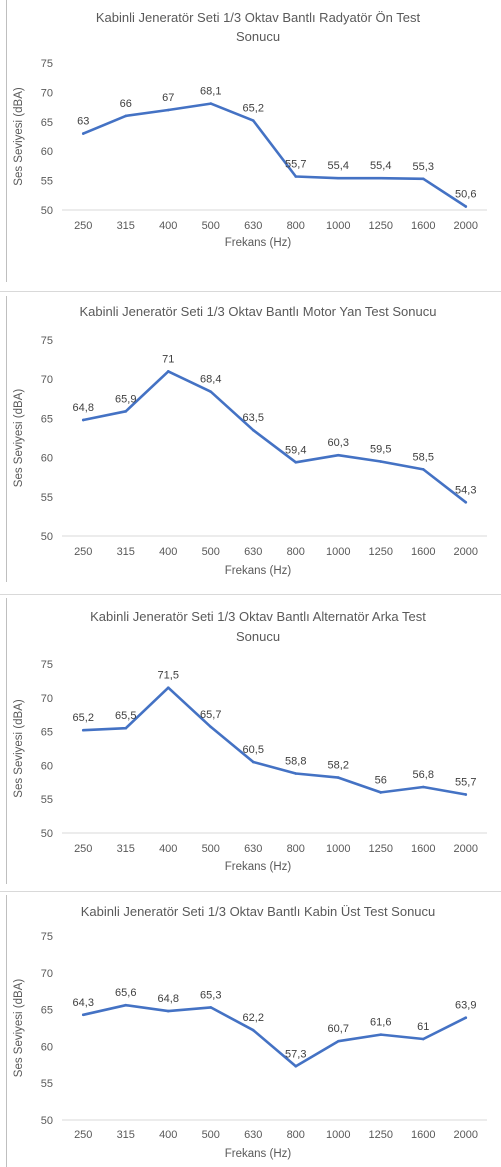 The image size is (501, 1167). What do you see at coordinates (210, 380) in the screenshot?
I see `data-label: 68,4` at bounding box center [210, 380].